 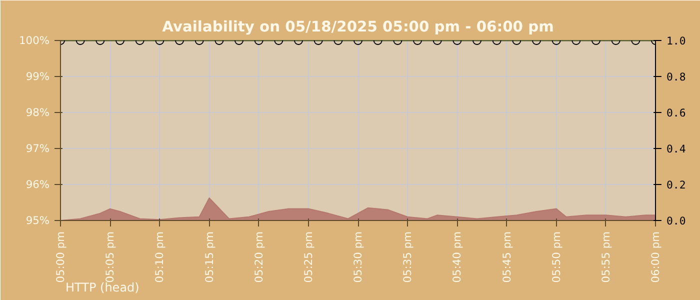 I want to click on x-tick-label: 05:50 pm, so click(x=556, y=257).